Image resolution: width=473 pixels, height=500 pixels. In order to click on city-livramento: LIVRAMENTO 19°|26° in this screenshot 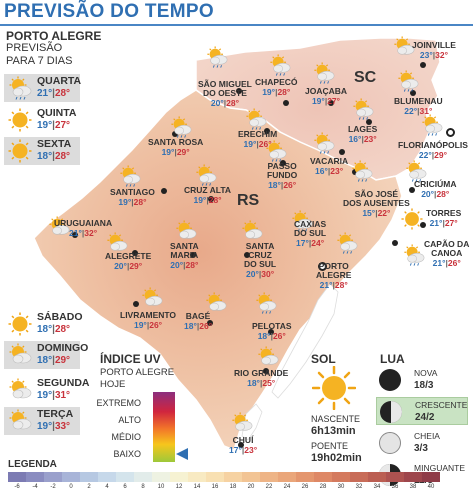, I will do `click(148, 321)`.